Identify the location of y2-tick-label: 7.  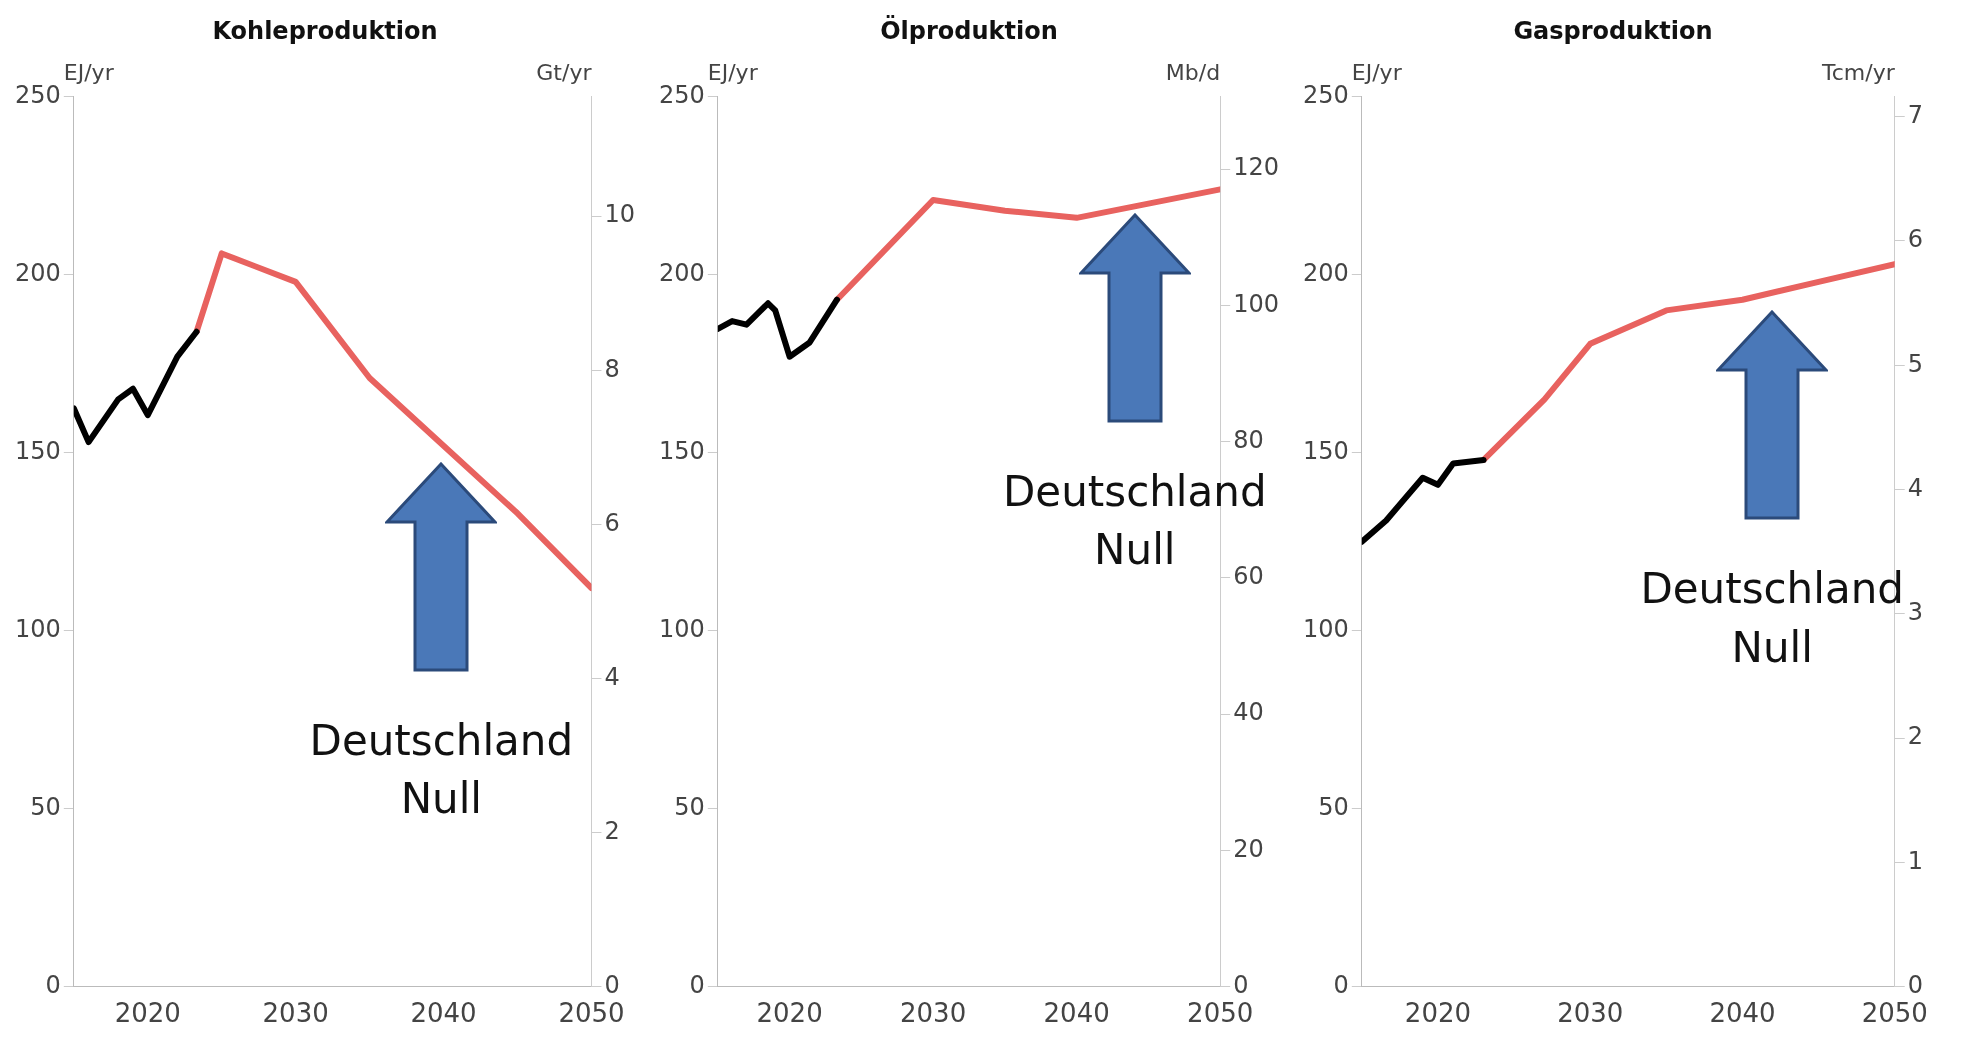
(1915, 114).